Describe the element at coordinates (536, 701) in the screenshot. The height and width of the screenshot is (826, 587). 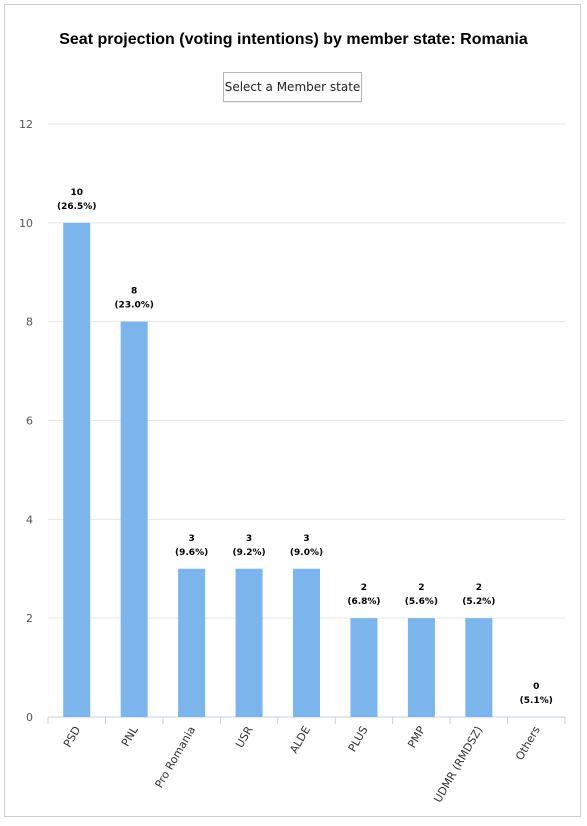
I see `data-label-percent: (5.1%)` at that location.